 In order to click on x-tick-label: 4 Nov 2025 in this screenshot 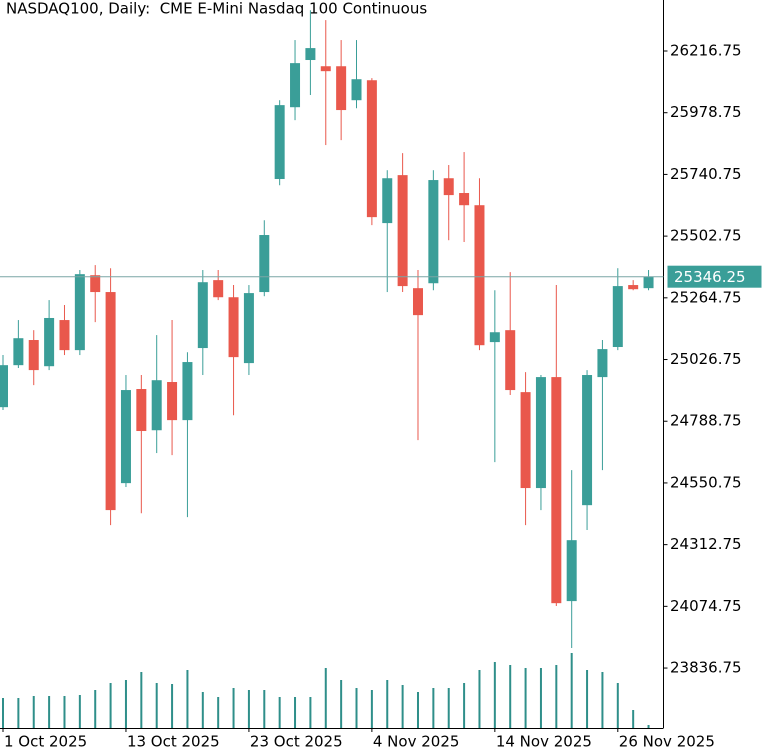, I will do `click(416, 741)`.